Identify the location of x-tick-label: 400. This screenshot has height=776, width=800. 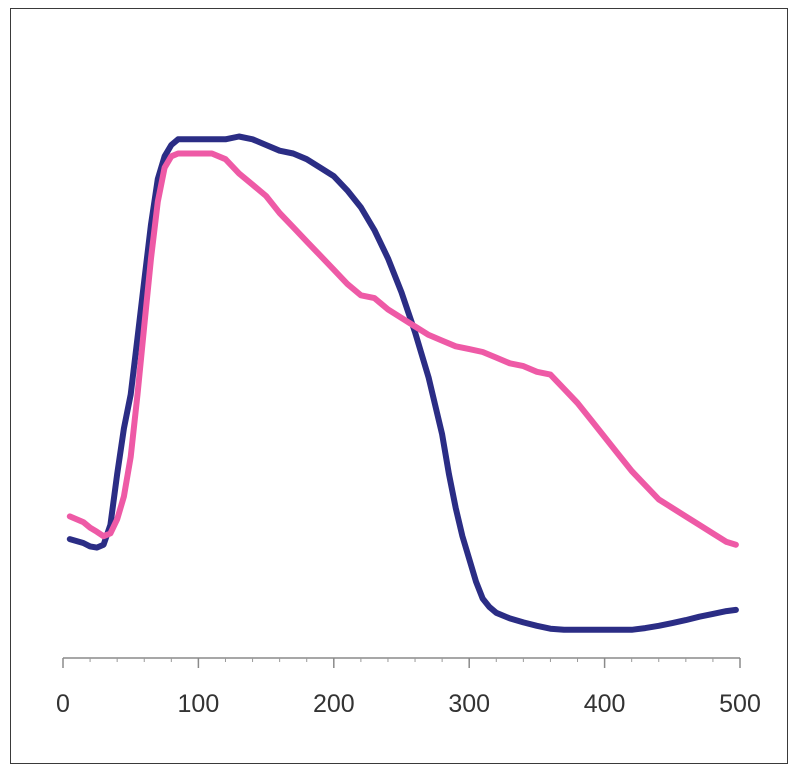
(605, 704).